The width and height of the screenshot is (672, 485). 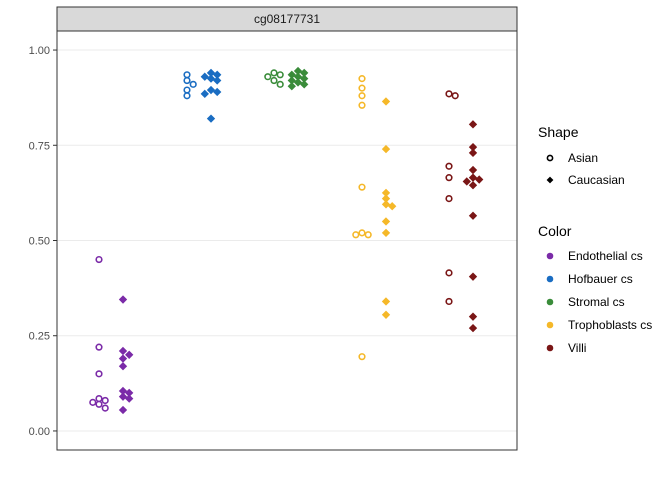 What do you see at coordinates (610, 325) in the screenshot?
I see `color-legend-label: Trophoblasts cs` at bounding box center [610, 325].